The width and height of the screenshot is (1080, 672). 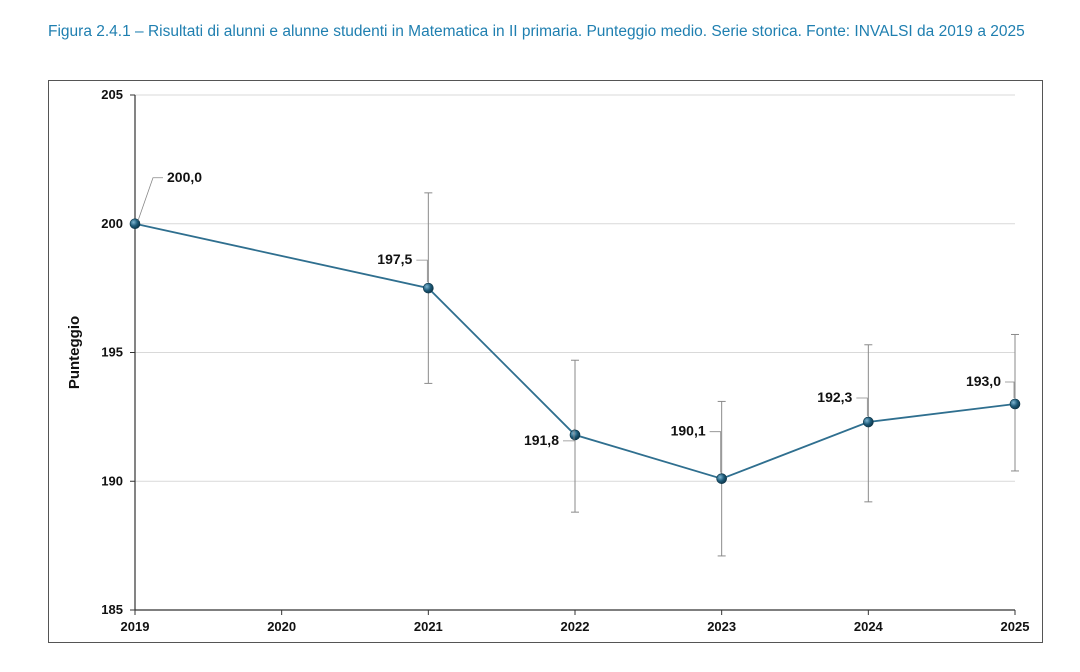 What do you see at coordinates (721, 626) in the screenshot?
I see `x-tick-label: 2023` at bounding box center [721, 626].